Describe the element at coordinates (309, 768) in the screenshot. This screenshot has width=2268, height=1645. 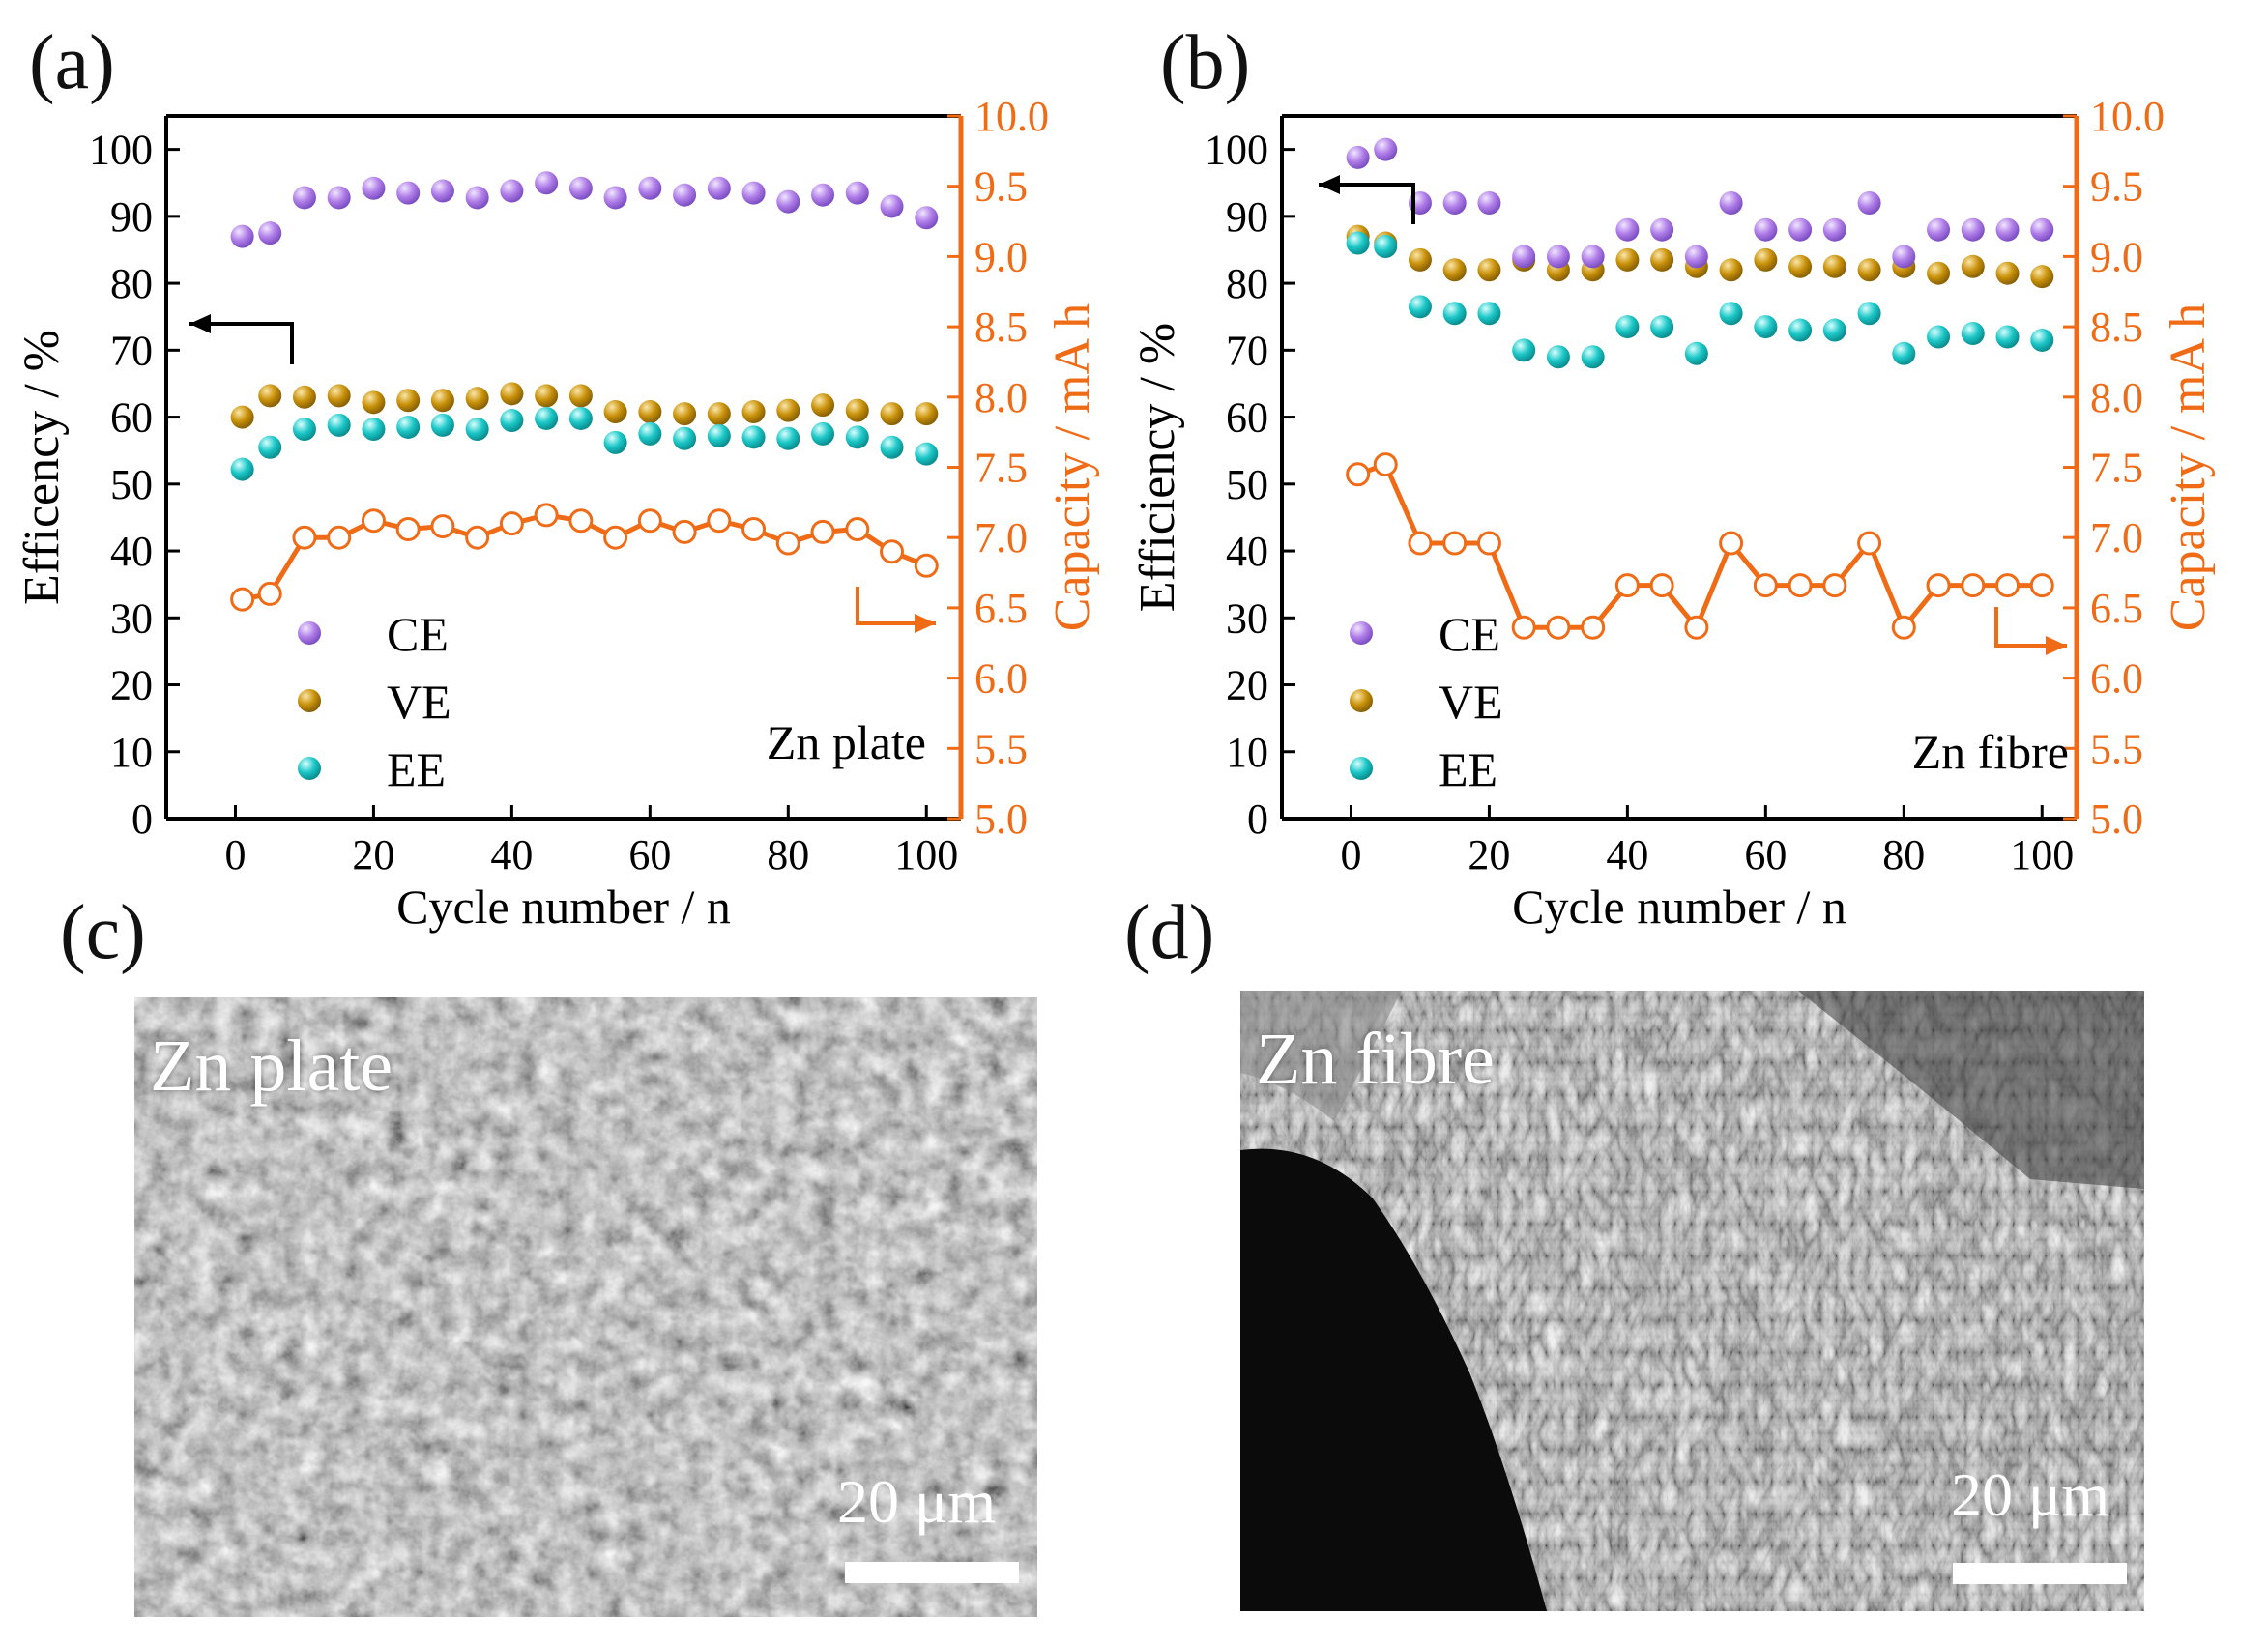
I see `legend-marker-ee-a` at that location.